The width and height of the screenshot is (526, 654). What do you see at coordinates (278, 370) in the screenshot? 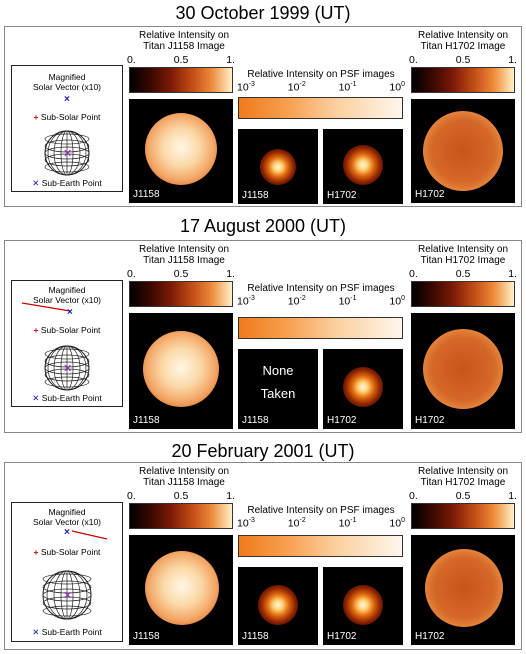
I see `none-taken-text: None` at bounding box center [278, 370].